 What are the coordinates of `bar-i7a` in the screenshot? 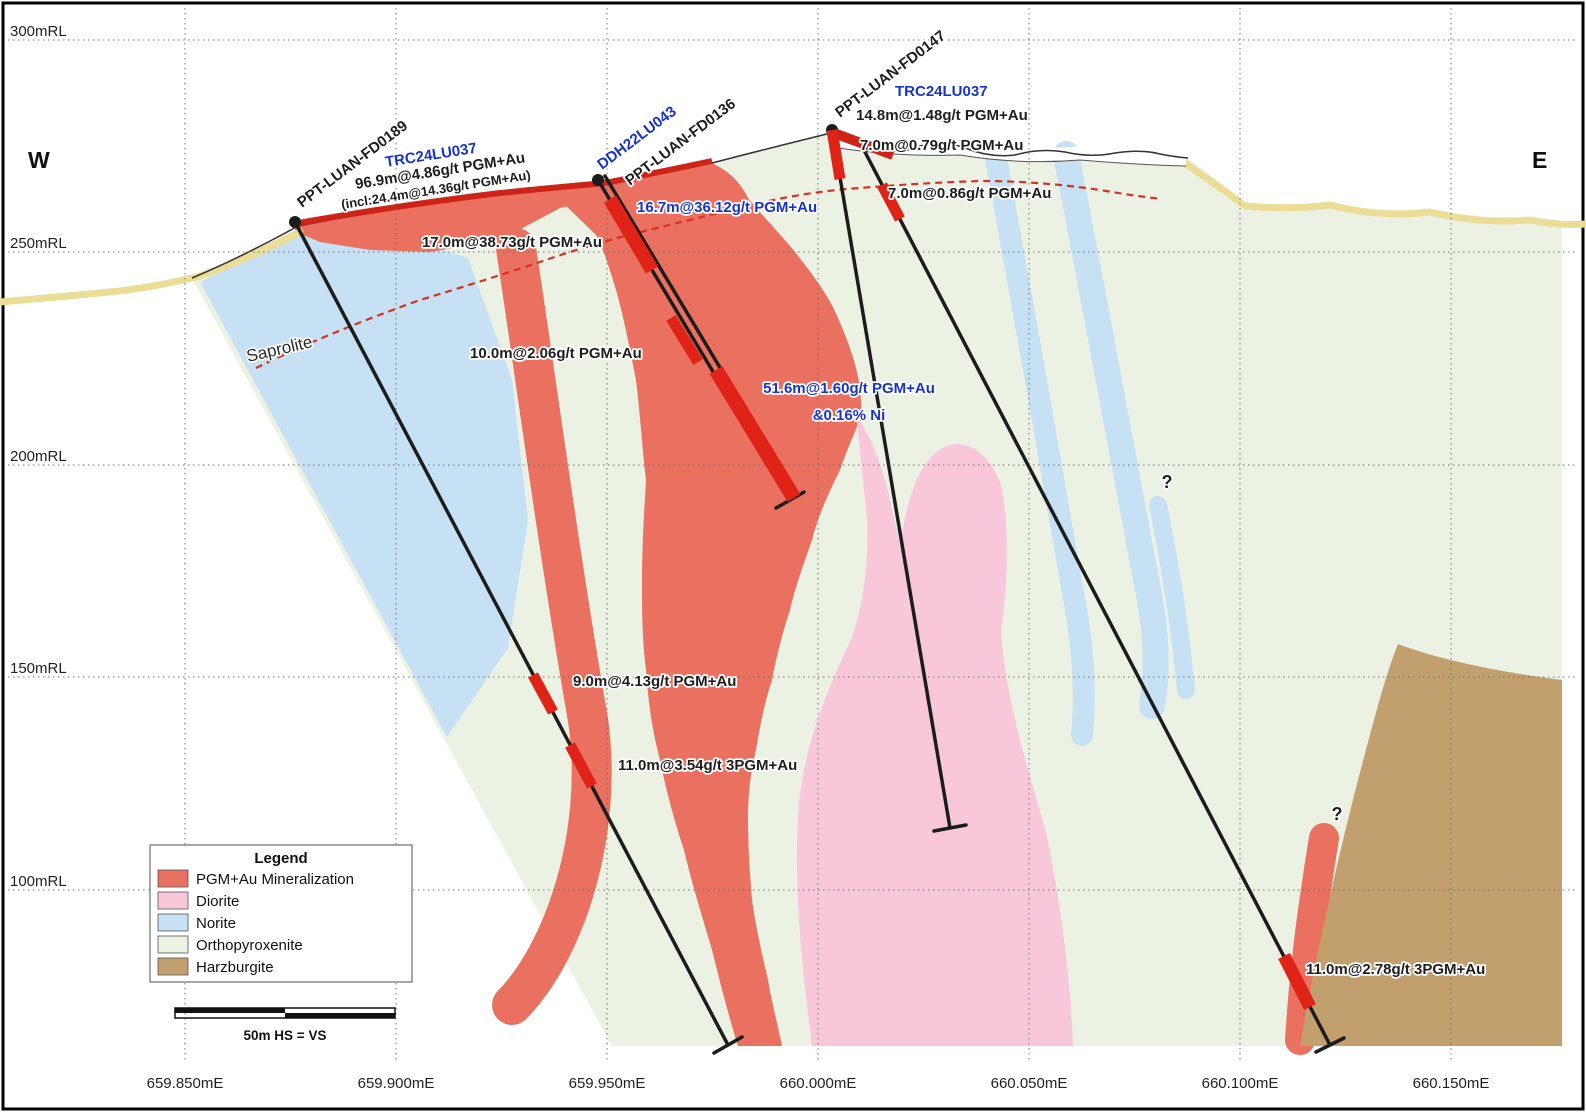 It's located at (836, 154).